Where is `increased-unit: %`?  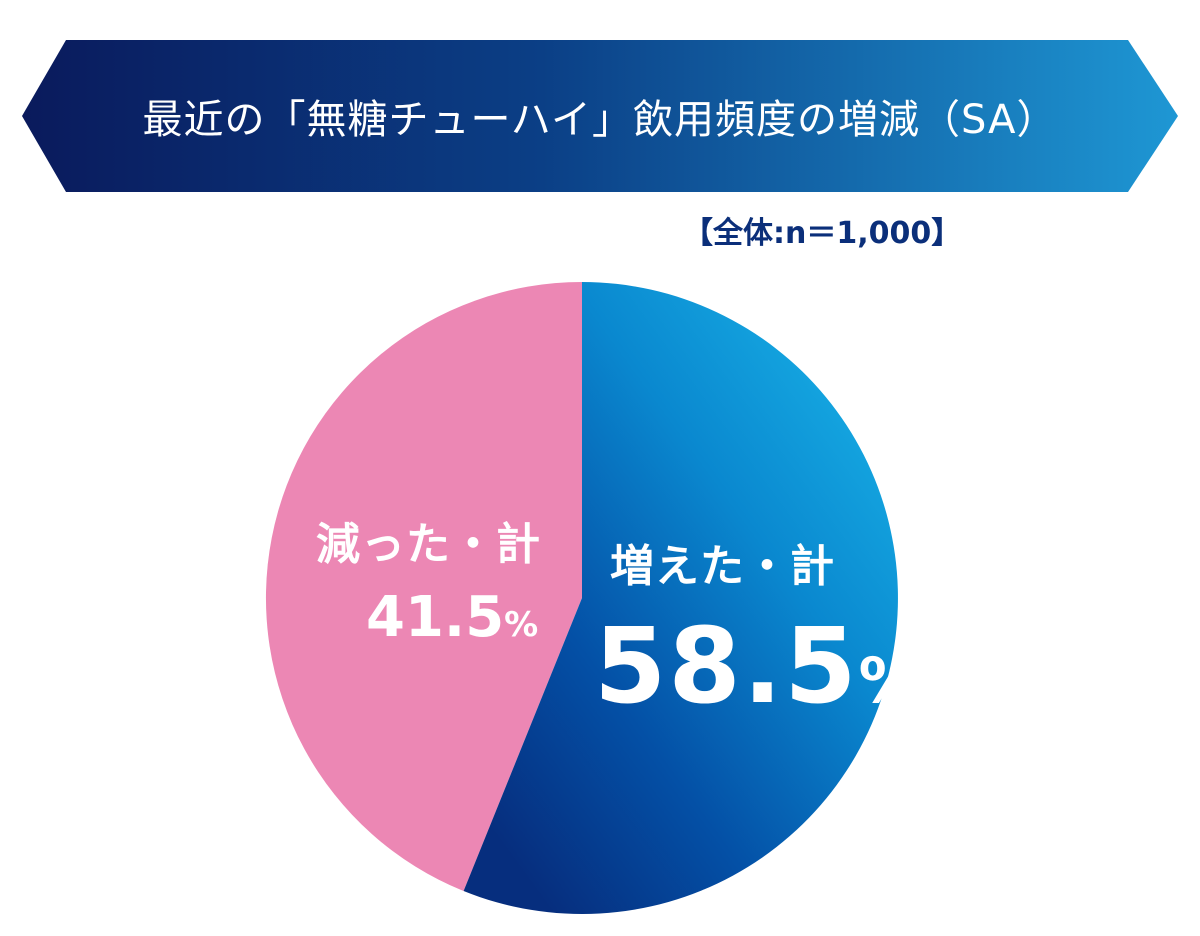
increased-unit: % is located at coordinates (890, 680).